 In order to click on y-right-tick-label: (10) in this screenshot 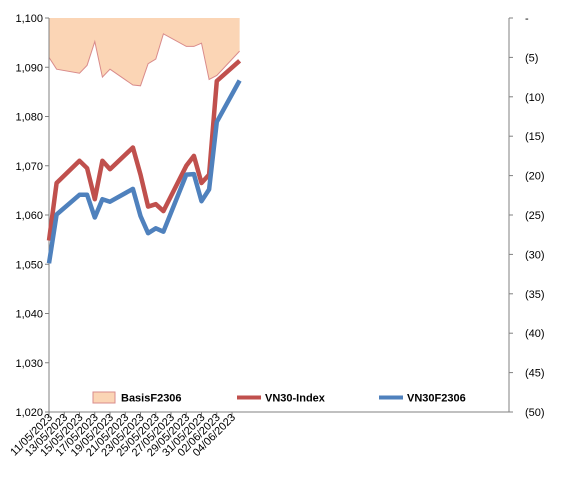, I will do `click(535, 98)`.